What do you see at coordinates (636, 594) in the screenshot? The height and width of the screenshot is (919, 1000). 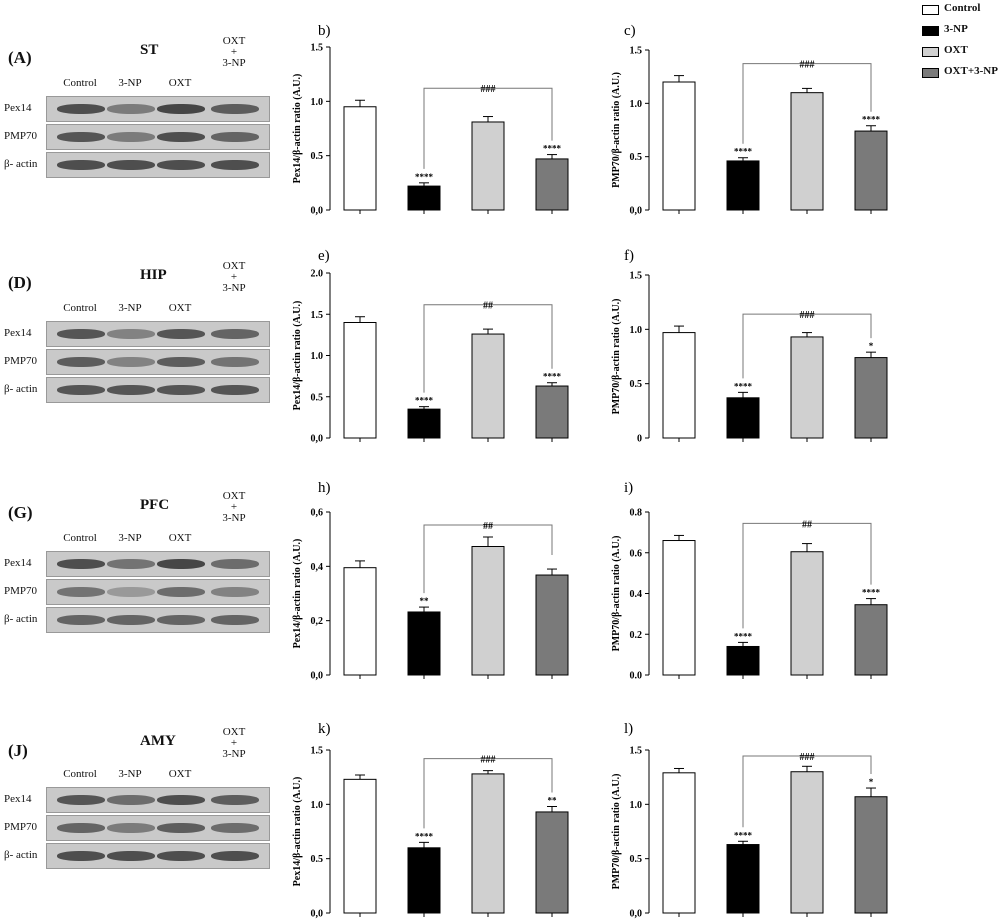 I see `y-tick-label: 0.4` at bounding box center [636, 594].